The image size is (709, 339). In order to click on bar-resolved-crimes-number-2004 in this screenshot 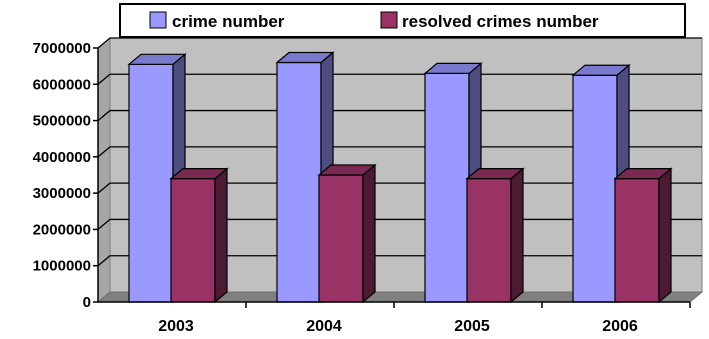, I will do `click(347, 233)`.